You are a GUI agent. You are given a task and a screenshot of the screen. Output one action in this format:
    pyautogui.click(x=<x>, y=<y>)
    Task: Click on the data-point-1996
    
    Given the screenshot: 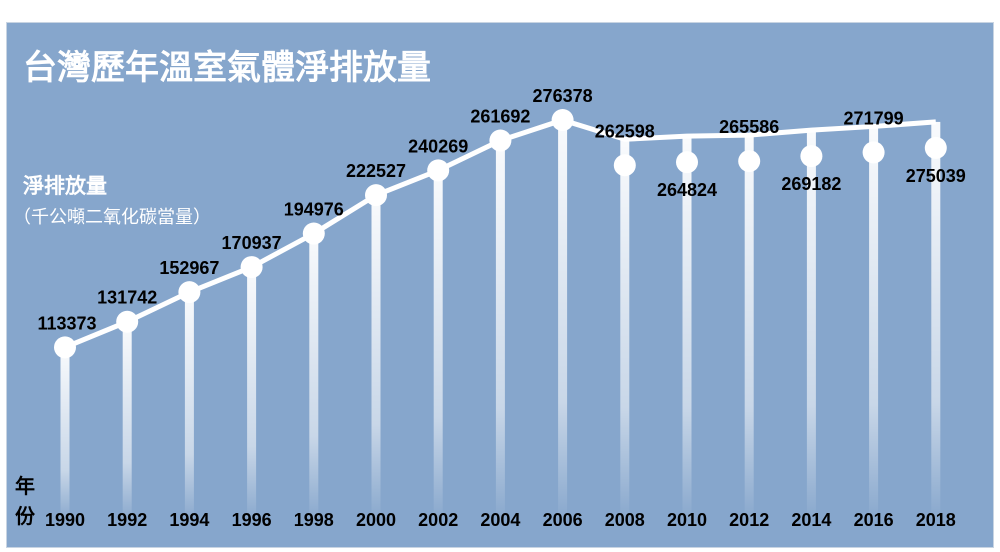 What is the action you would take?
    pyautogui.click(x=251, y=267)
    